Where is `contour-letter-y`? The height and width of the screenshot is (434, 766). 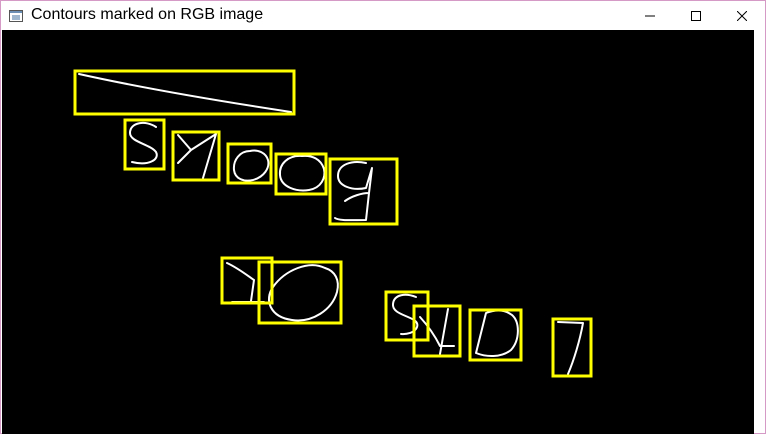 contour-letter-y is located at coordinates (197, 156).